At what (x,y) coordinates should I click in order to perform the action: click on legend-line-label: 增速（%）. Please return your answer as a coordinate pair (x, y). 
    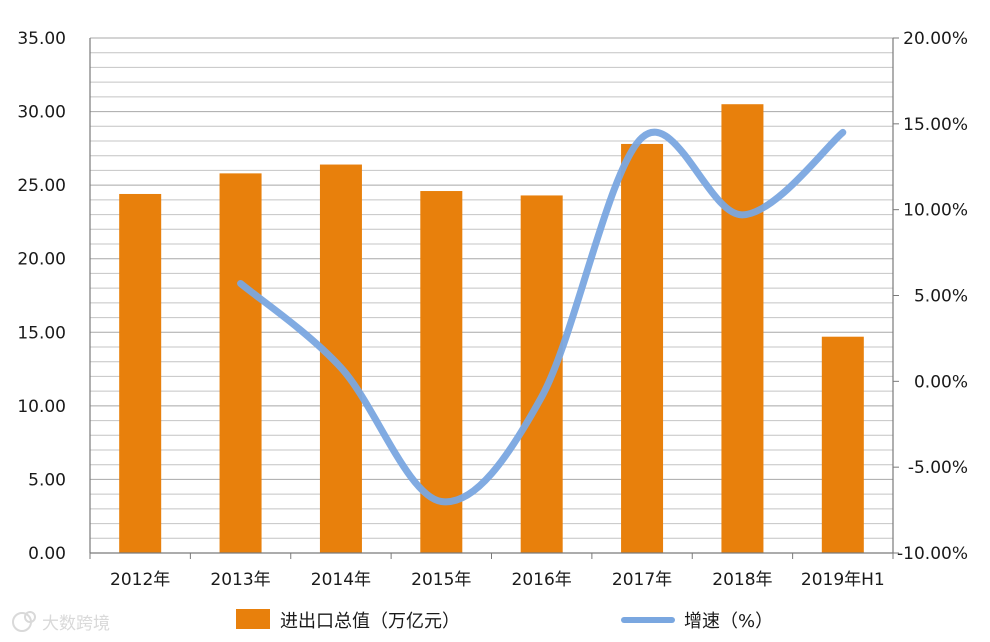
    Looking at the image, I should click on (728, 621).